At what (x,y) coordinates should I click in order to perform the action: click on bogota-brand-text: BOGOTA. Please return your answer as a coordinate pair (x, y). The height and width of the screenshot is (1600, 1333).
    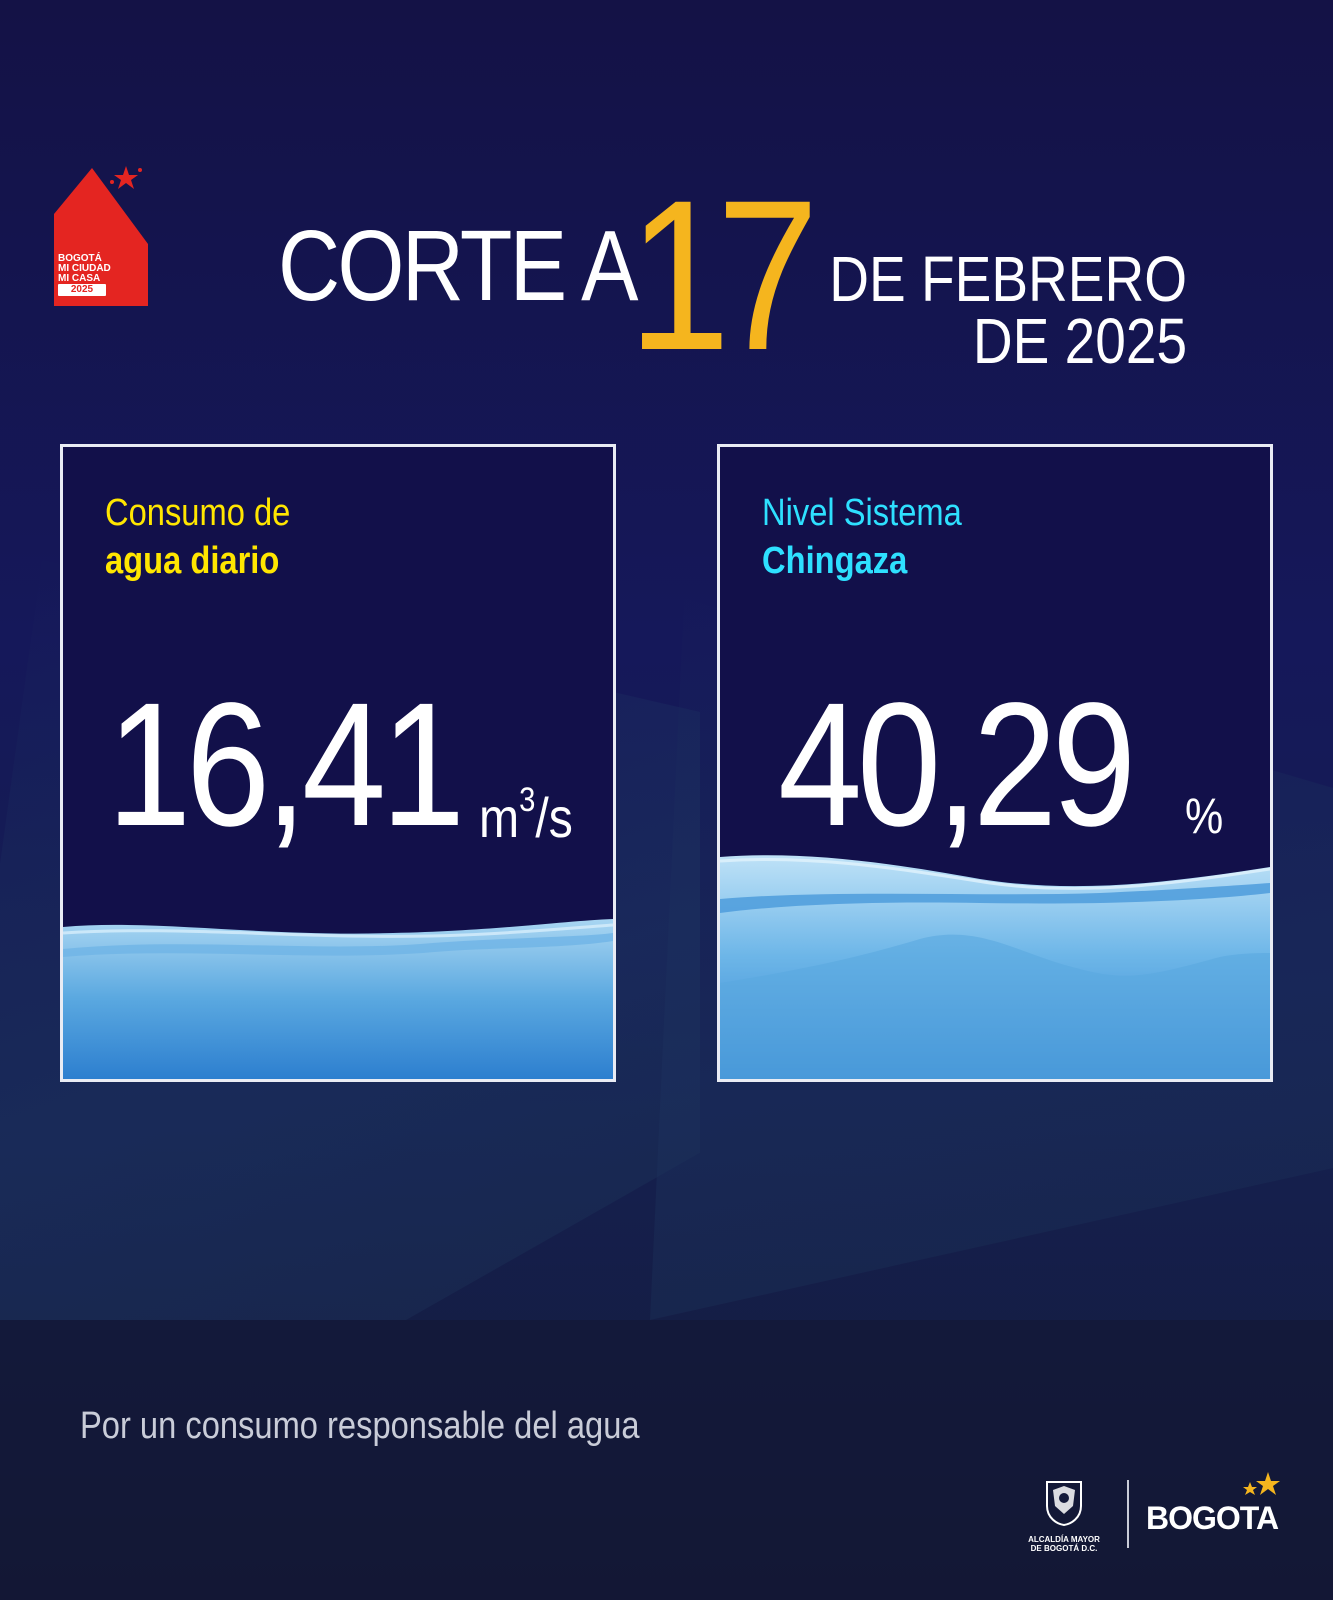
    Looking at the image, I should click on (1212, 1518).